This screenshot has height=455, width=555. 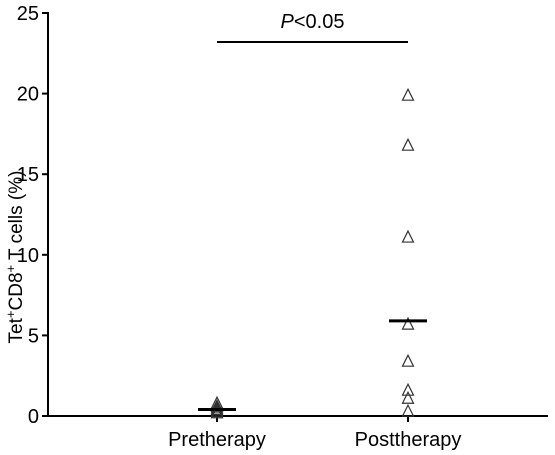 I want to click on significance-annotation: P<0.05, so click(x=312, y=27).